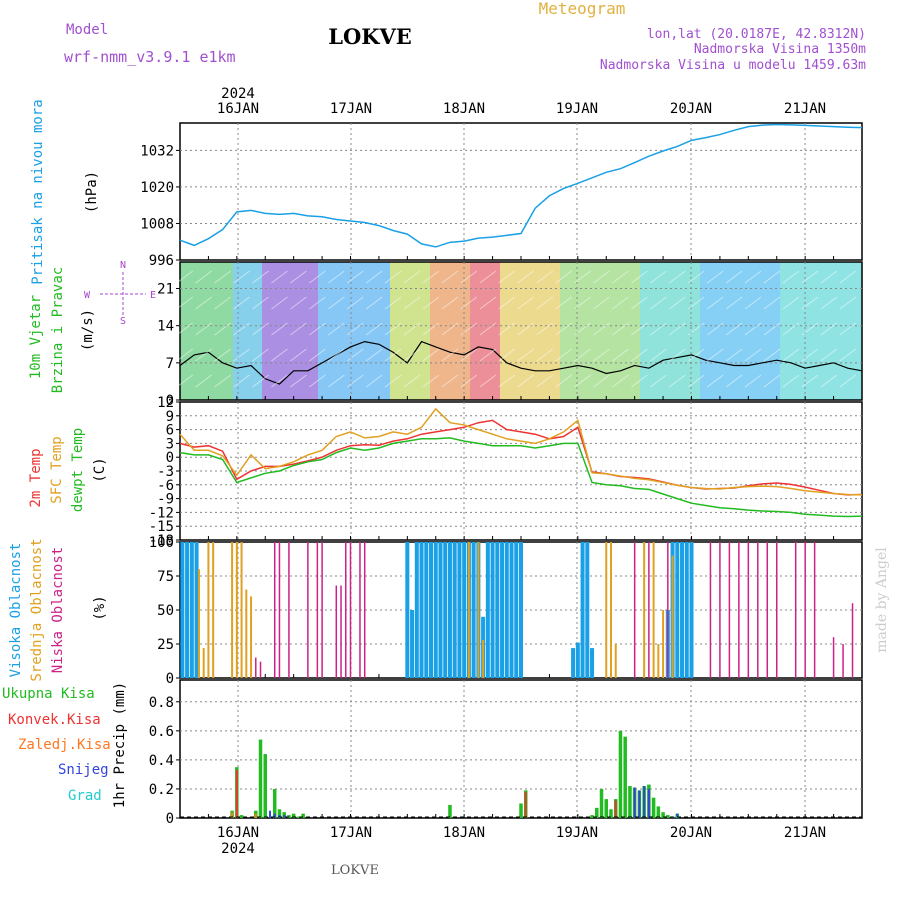 The width and height of the screenshot is (900, 900). Describe the element at coordinates (165, 645) in the screenshot. I see `y-tick-label: 25` at that location.